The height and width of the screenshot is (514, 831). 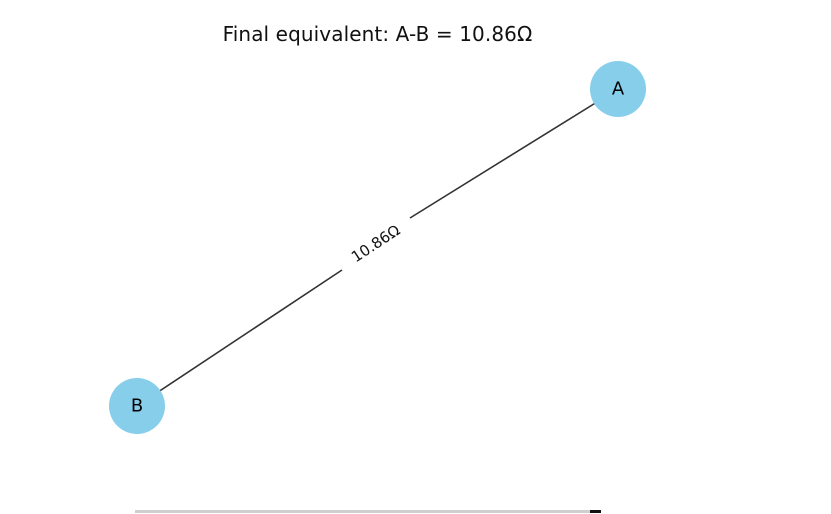 What do you see at coordinates (514, 153) in the screenshot?
I see `edge-a-b-segment-upper` at bounding box center [514, 153].